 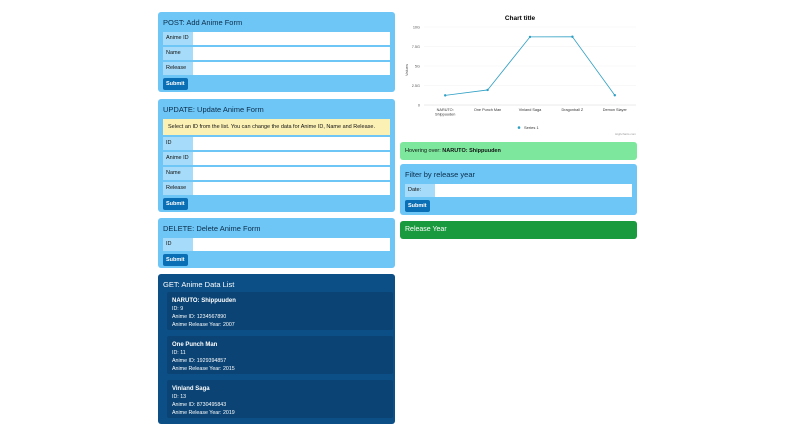 I want to click on filter-title: Filter by release year, so click(x=440, y=174).